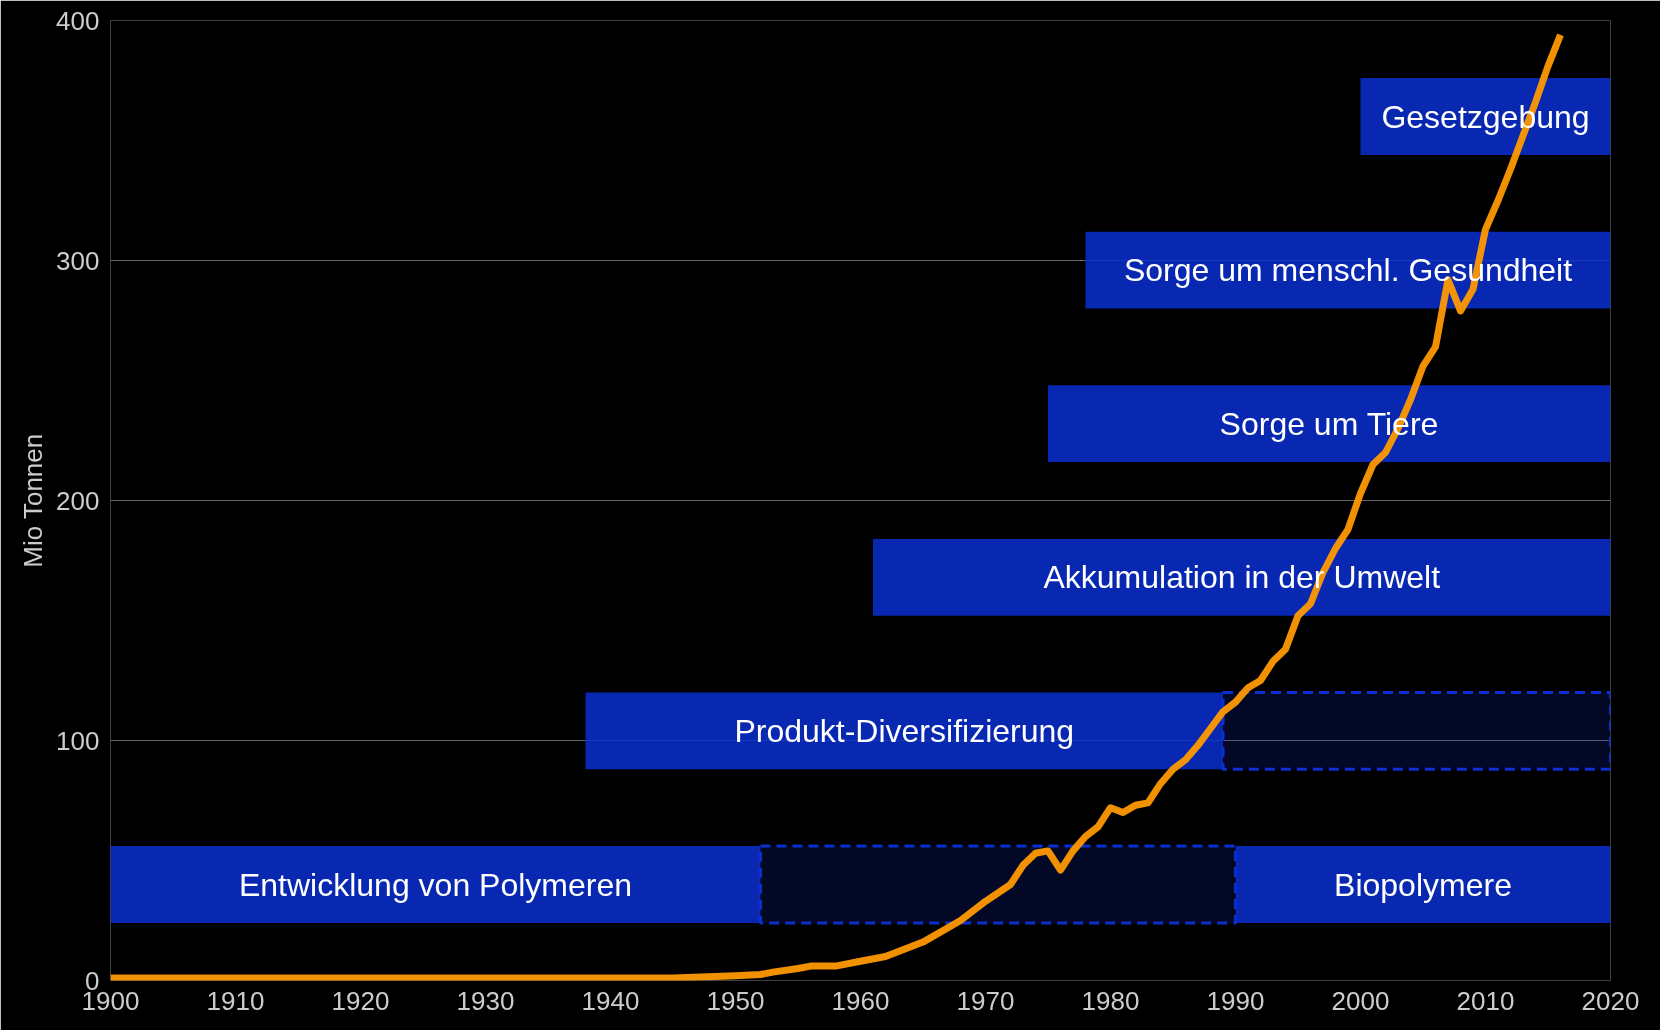  Describe the element at coordinates (860, 1000) in the screenshot. I see `x-tick-label: 1960` at that location.